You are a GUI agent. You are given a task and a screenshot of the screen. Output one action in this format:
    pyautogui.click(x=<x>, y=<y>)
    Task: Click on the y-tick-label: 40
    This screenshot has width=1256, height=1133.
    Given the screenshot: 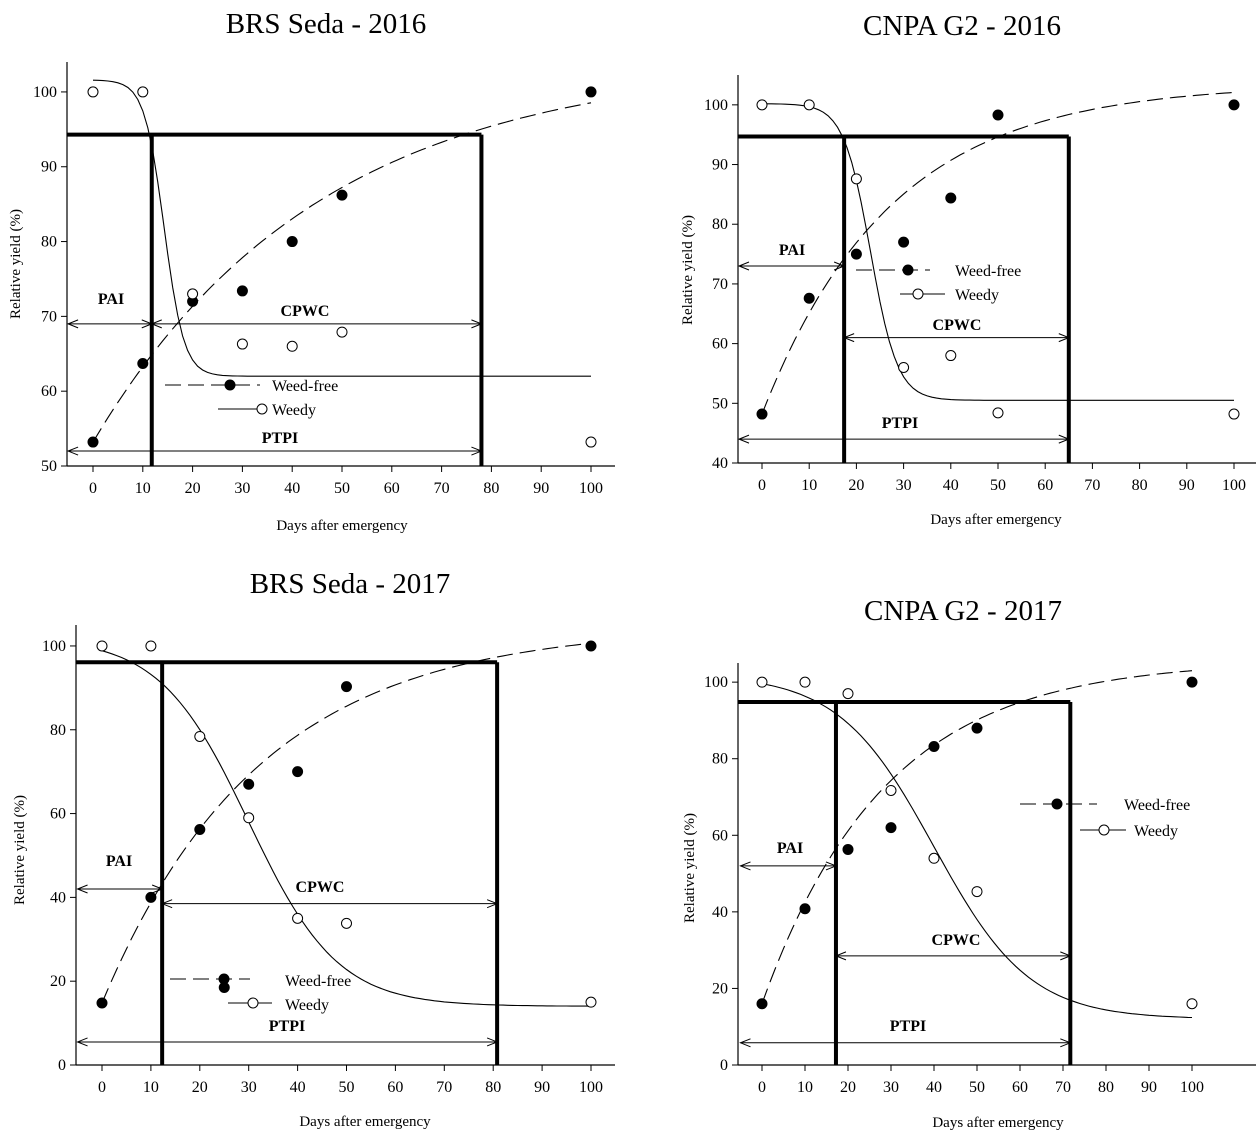 What is the action you would take?
    pyautogui.click(x=58, y=897)
    